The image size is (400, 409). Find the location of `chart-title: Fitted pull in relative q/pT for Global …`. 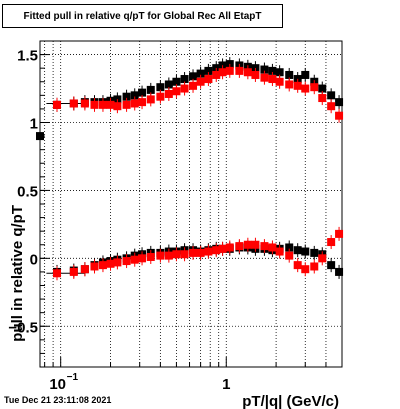

chart-title: Fitted pull in relative q/pT for Global … is located at coordinates (142, 16).